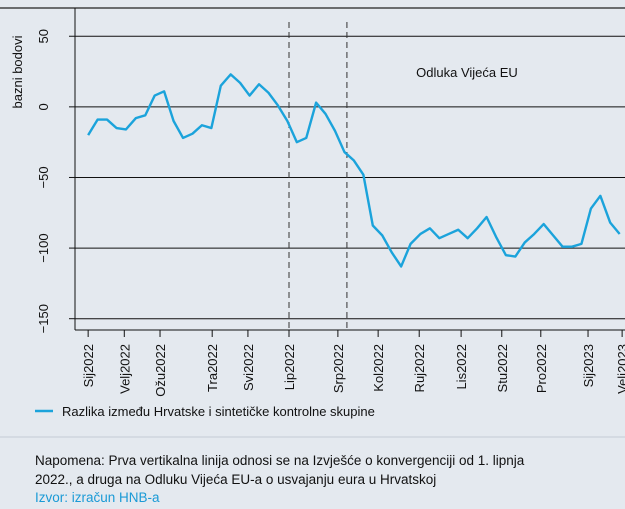  What do you see at coordinates (43, 106) in the screenshot?
I see `y-tick-label: 0` at bounding box center [43, 106].